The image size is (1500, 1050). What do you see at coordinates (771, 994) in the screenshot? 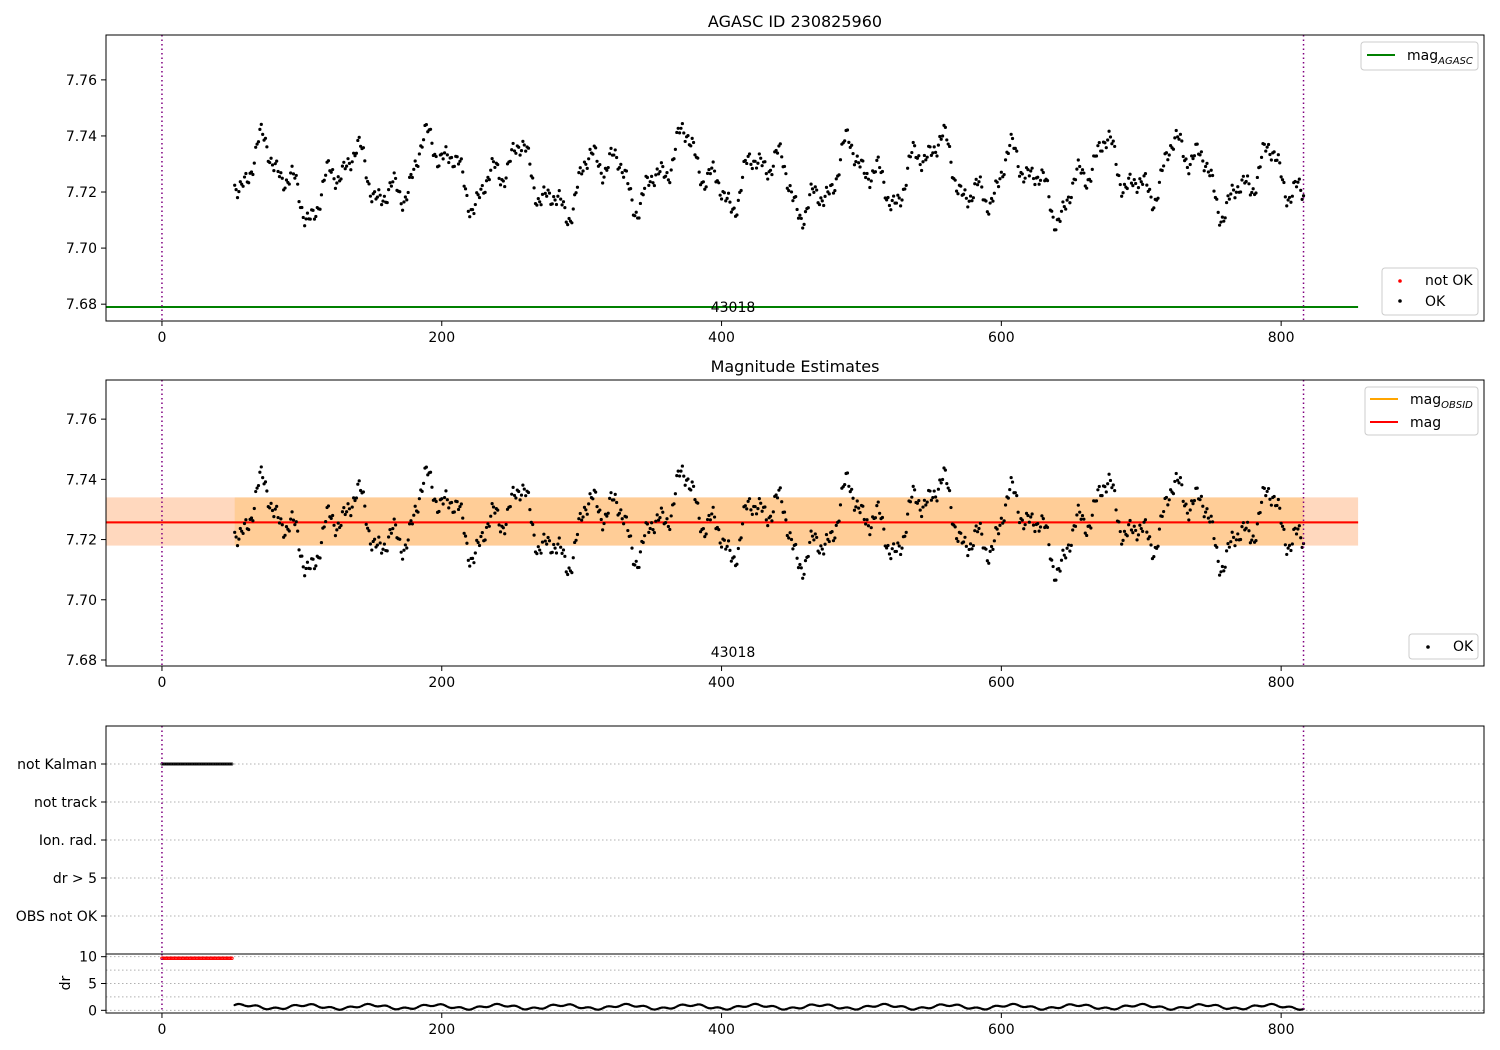
I see `panel-dr: 0 5 10 0 200 400 600 800 dr` at bounding box center [771, 994].